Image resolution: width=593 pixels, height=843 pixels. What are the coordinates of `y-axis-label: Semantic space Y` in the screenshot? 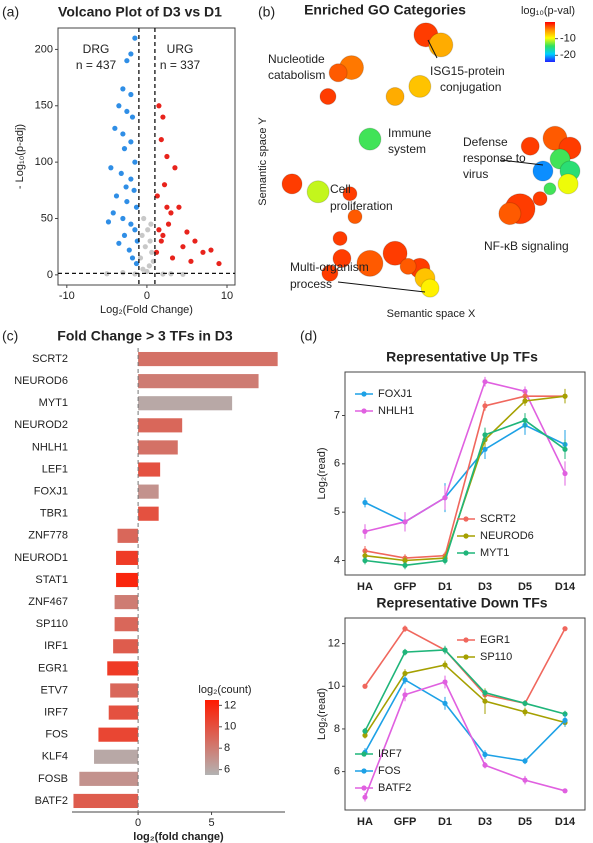 It's located at (263, 161).